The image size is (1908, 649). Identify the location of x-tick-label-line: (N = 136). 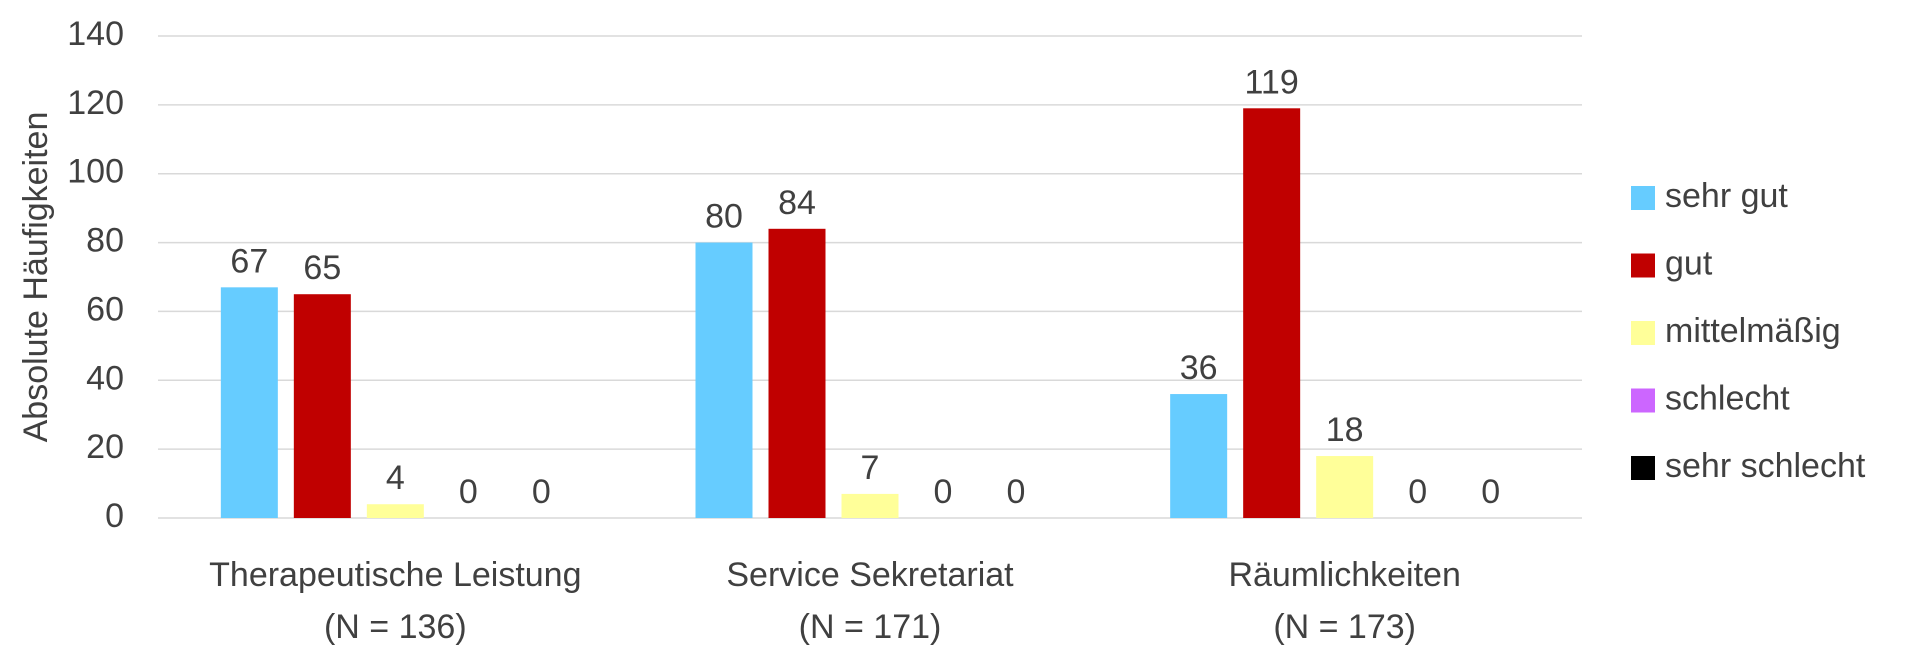
(395, 627).